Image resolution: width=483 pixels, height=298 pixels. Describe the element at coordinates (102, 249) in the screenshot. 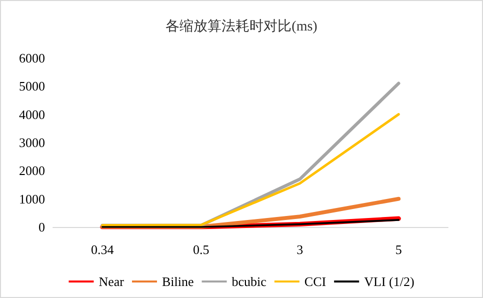

I see `x-tick-label: 0.34` at that location.